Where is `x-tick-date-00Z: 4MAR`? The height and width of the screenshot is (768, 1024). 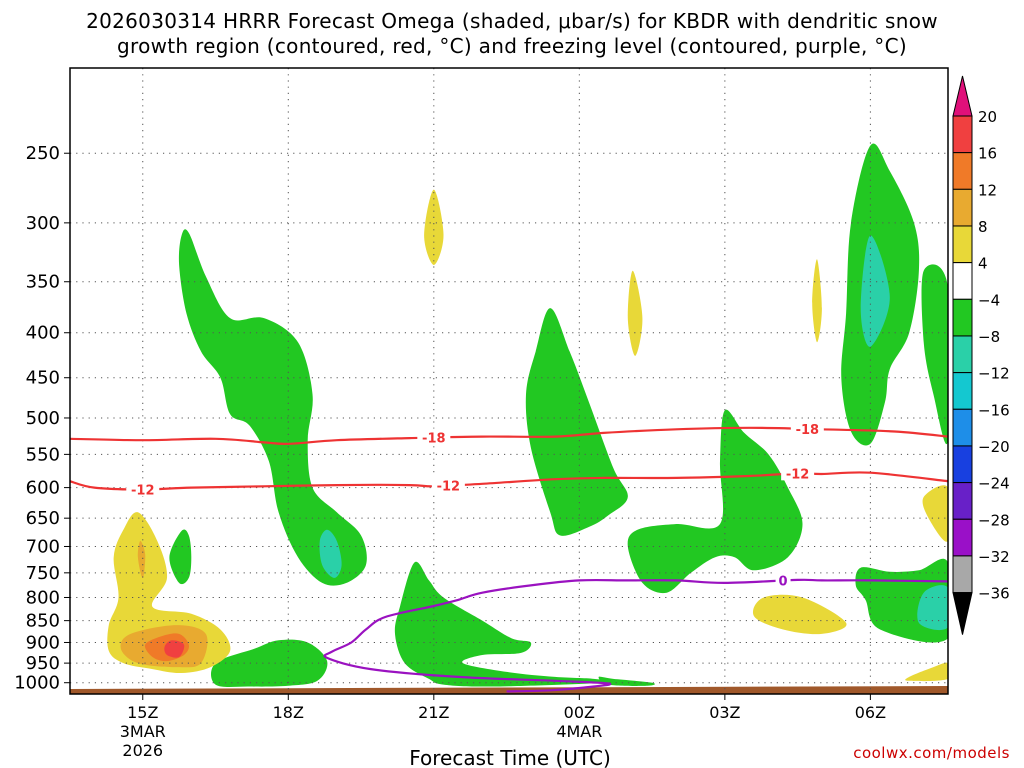 x-tick-date-00Z: 4MAR is located at coordinates (579, 731).